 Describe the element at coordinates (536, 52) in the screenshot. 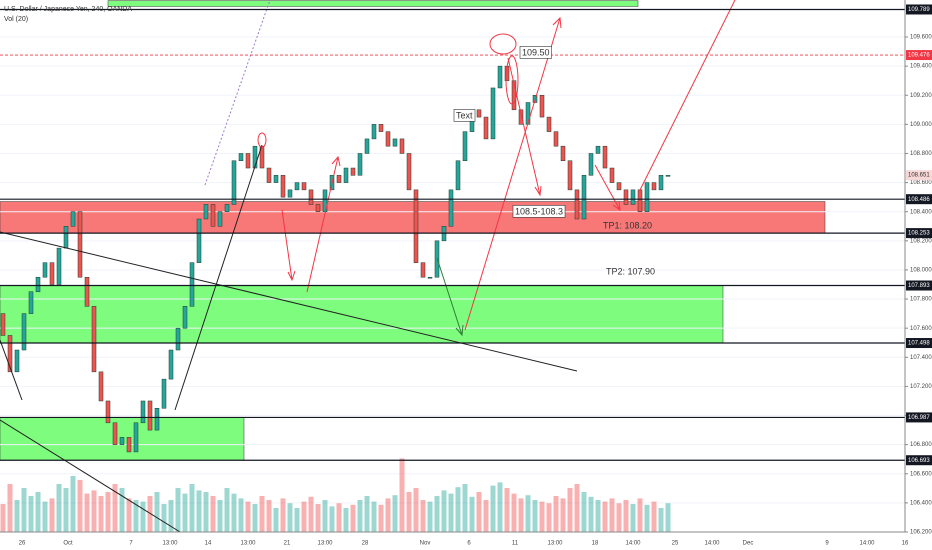

I see `annotation: 109.50` at that location.